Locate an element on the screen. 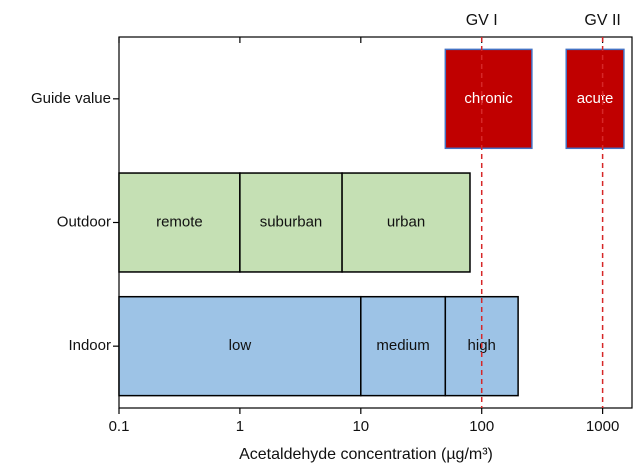 The width and height of the screenshot is (637, 466). x-axis-label: Acetaldehyde concentration (µg/m³) is located at coordinates (366, 454).